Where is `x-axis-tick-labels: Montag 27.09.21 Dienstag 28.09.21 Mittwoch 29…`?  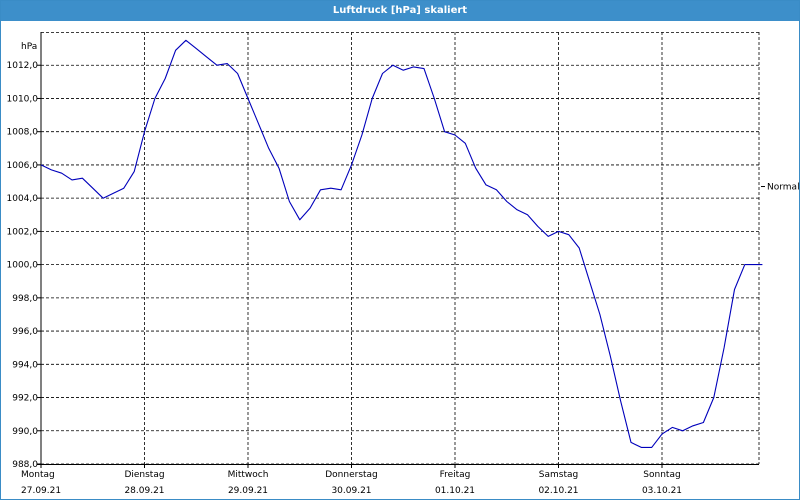
x-axis-tick-labels: Montag 27.09.21 Dienstag 28.09.21 Mittwoch 29… is located at coordinates (351, 483).